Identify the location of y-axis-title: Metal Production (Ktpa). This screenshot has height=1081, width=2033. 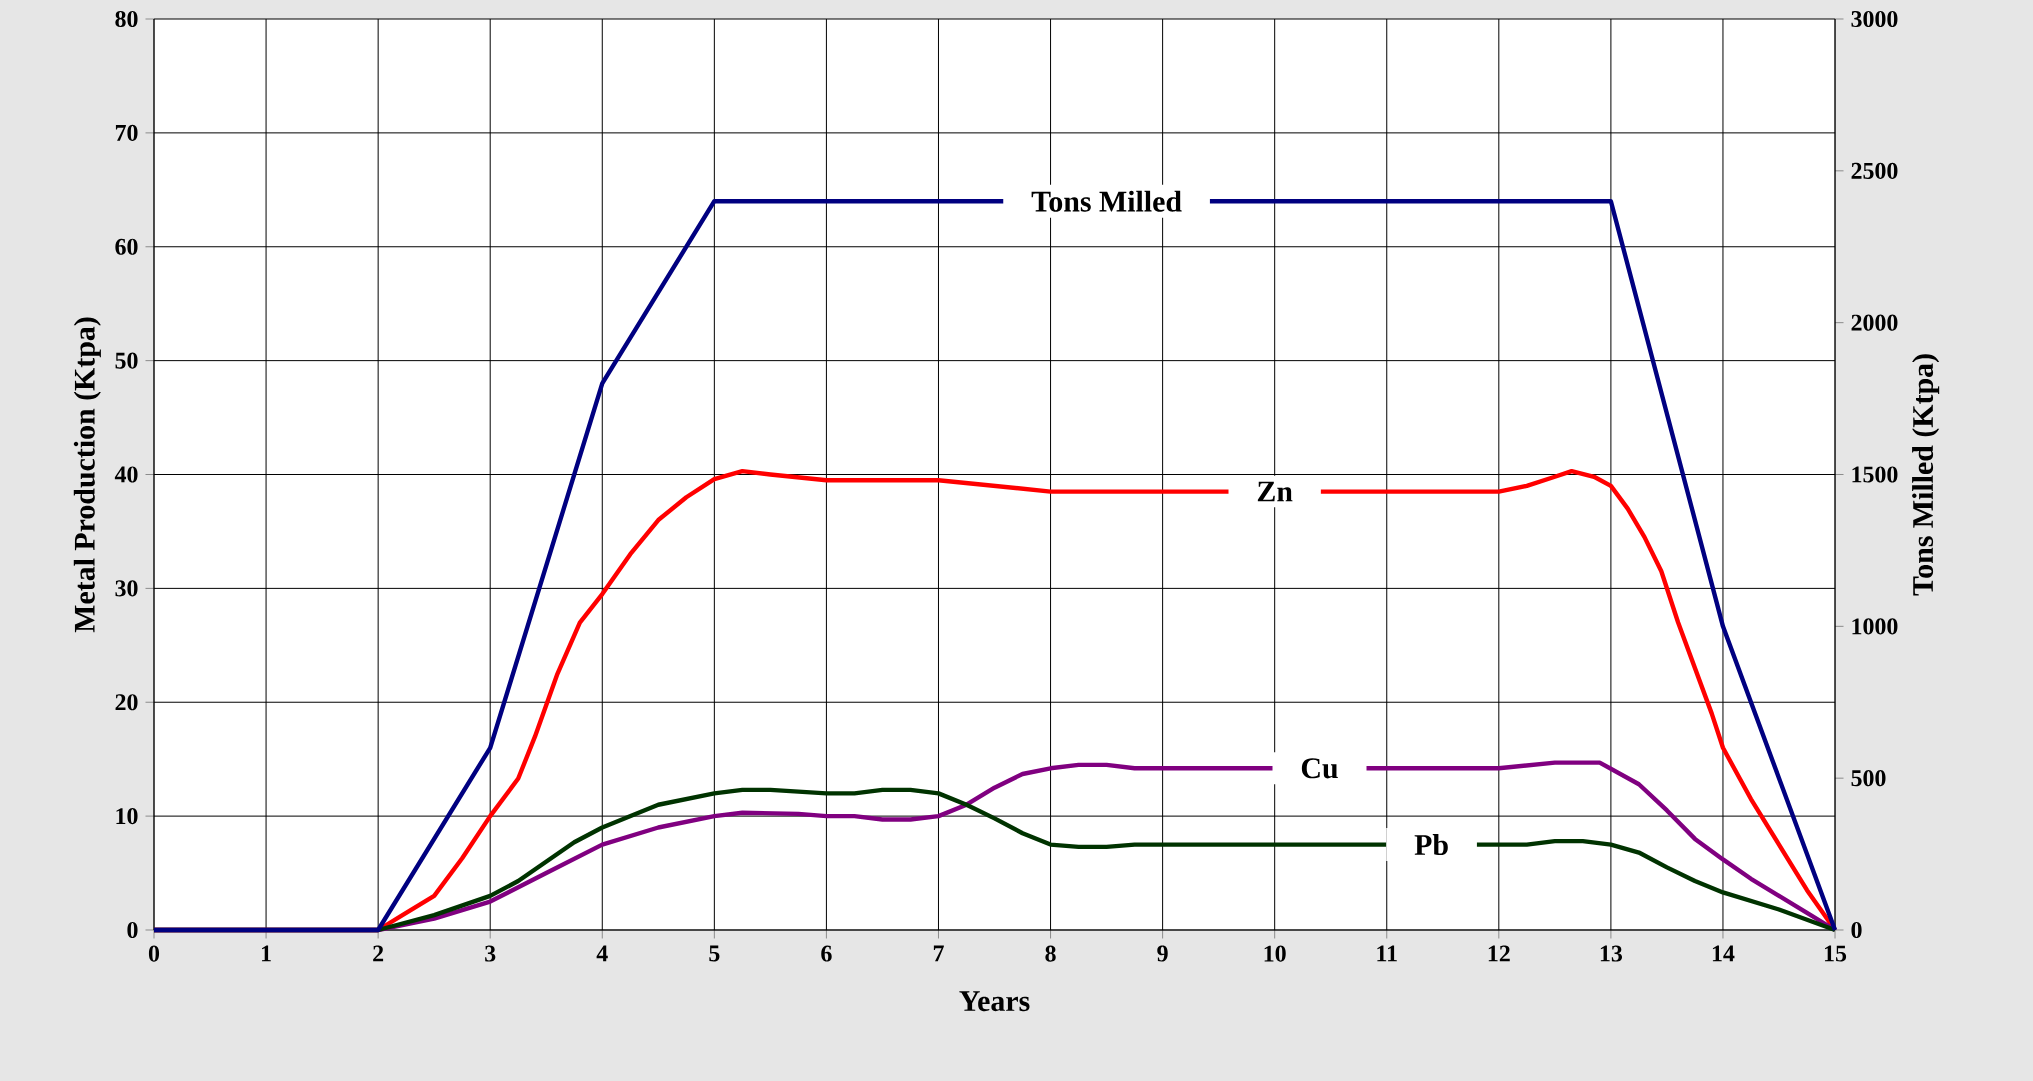
(87, 475).